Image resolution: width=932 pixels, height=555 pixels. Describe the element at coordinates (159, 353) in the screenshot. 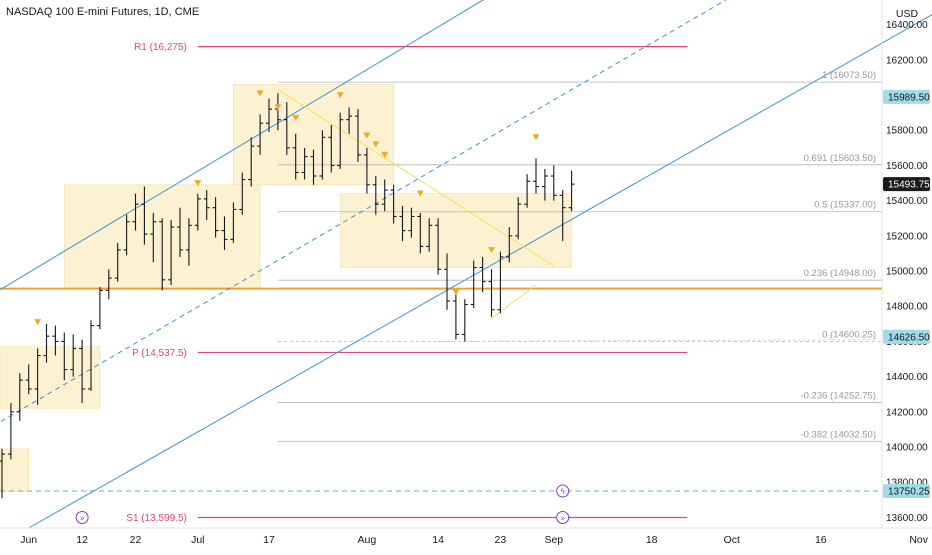

I see `pivot-label: P (14,537.5)` at that location.